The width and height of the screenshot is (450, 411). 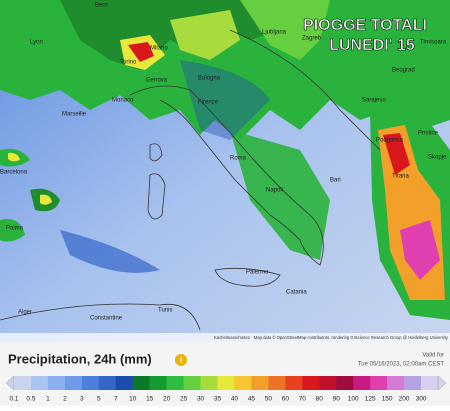 I want to click on city-label: Zagreb, so click(x=312, y=39).